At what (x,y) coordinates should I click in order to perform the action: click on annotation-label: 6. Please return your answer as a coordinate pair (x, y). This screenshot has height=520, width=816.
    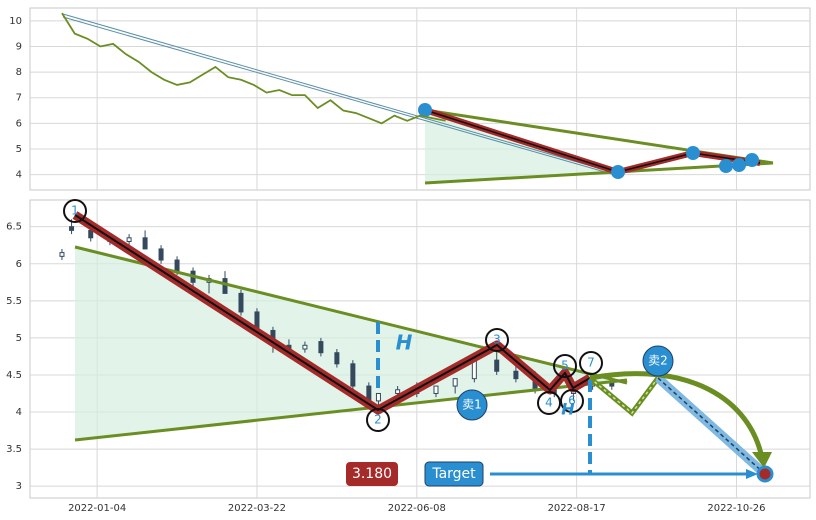
    Looking at the image, I should click on (572, 401).